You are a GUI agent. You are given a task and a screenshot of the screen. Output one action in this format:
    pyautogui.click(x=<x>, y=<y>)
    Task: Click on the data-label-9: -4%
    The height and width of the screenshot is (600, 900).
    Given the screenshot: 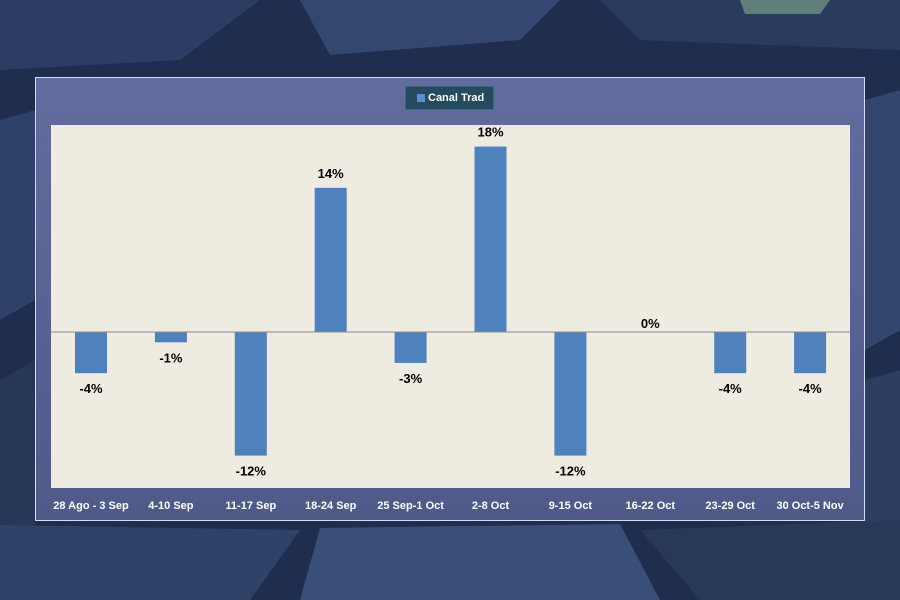 What is the action you would take?
    pyautogui.click(x=731, y=388)
    